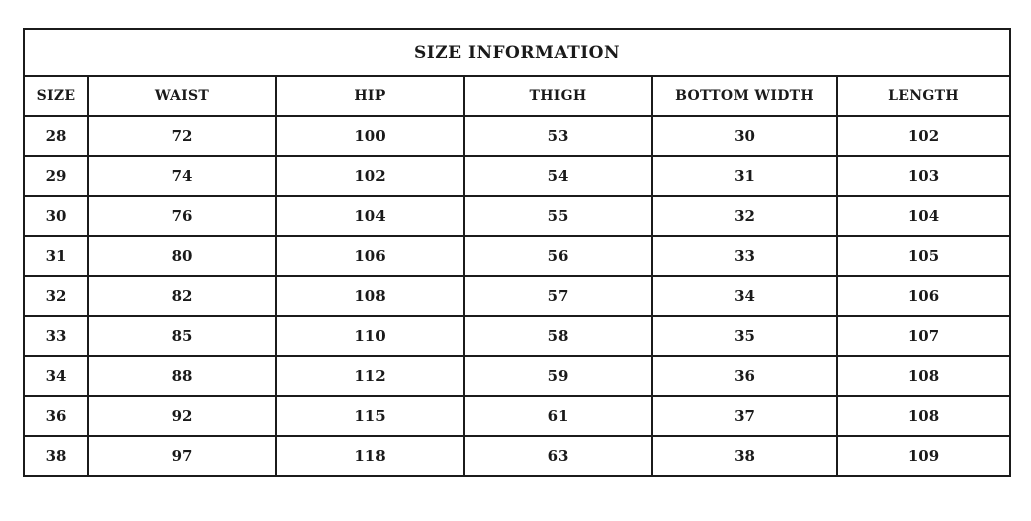 The height and width of the screenshot is (521, 1031). Describe the element at coordinates (370, 456) in the screenshot. I see `table-cell: 118` at that location.